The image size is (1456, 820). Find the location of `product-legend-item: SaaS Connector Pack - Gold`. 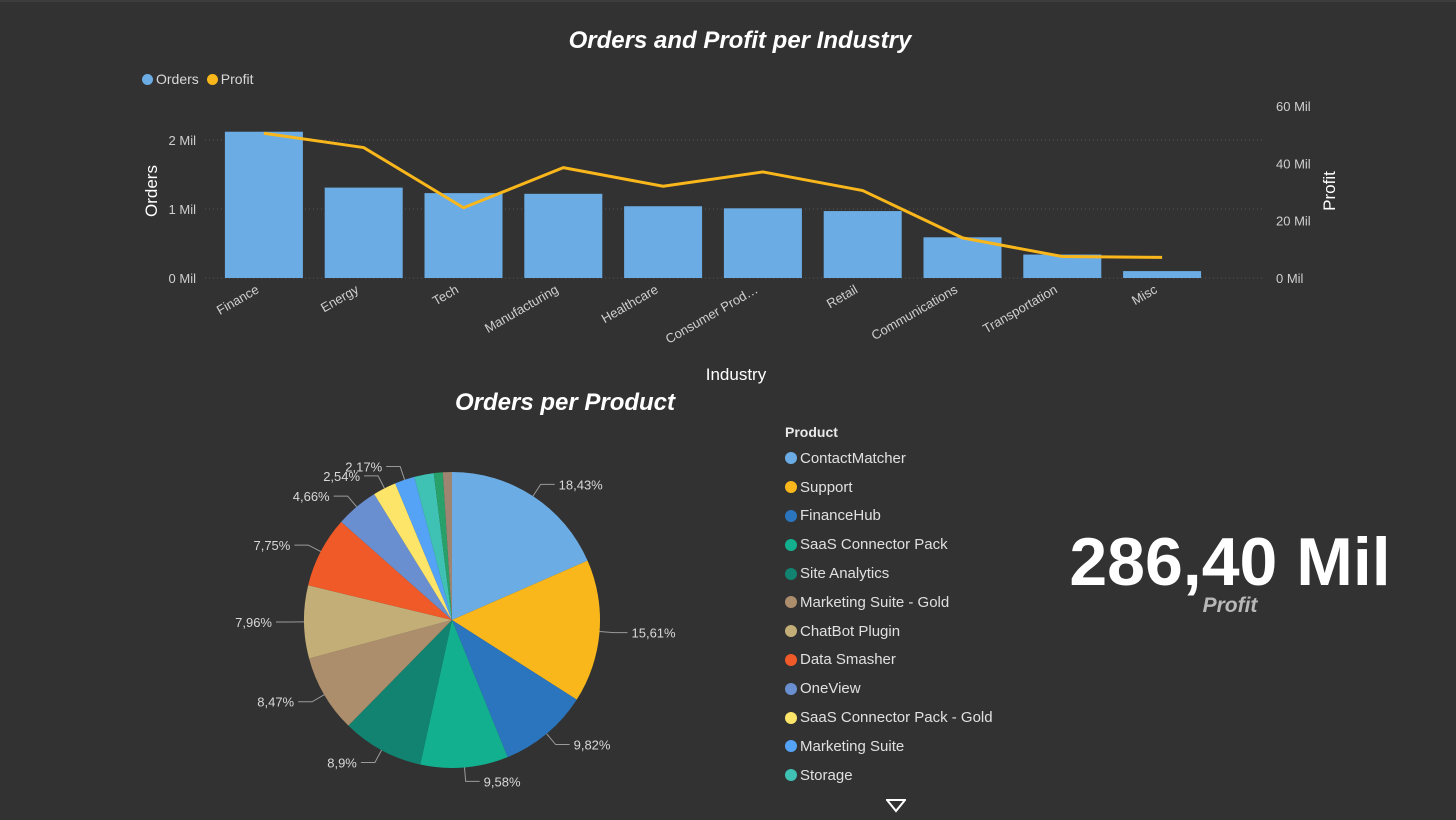

product-legend-item: SaaS Connector Pack - Gold is located at coordinates (915, 717).